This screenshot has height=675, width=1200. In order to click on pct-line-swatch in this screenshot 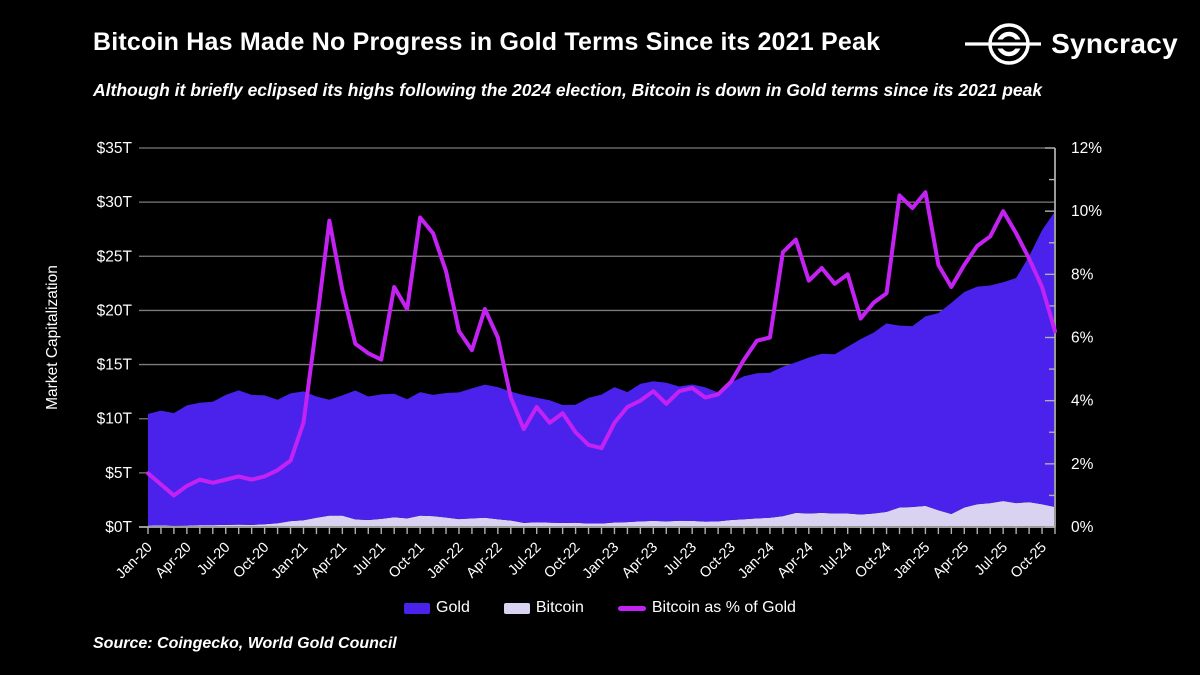, I will do `click(631, 608)`.